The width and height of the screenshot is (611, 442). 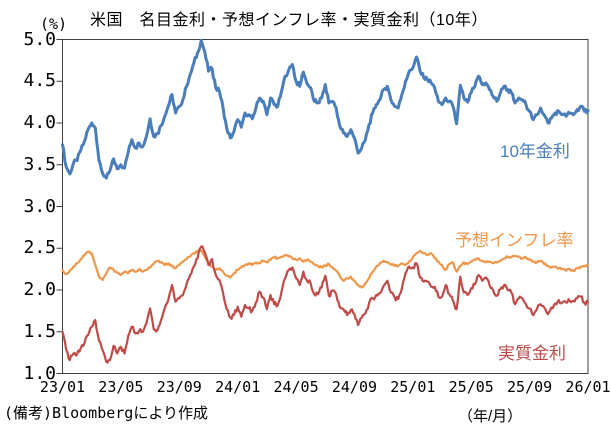 I want to click on x-tick-label: 25/09, so click(x=530, y=387).